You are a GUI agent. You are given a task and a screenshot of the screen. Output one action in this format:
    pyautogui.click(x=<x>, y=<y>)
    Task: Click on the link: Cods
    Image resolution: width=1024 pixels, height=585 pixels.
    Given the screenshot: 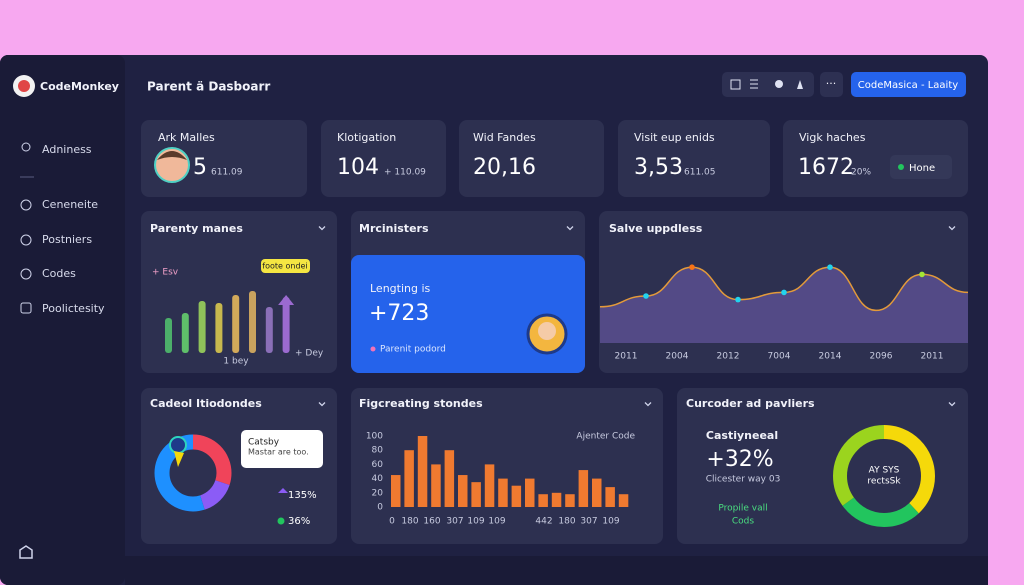 What is the action you would take?
    pyautogui.click(x=743, y=522)
    